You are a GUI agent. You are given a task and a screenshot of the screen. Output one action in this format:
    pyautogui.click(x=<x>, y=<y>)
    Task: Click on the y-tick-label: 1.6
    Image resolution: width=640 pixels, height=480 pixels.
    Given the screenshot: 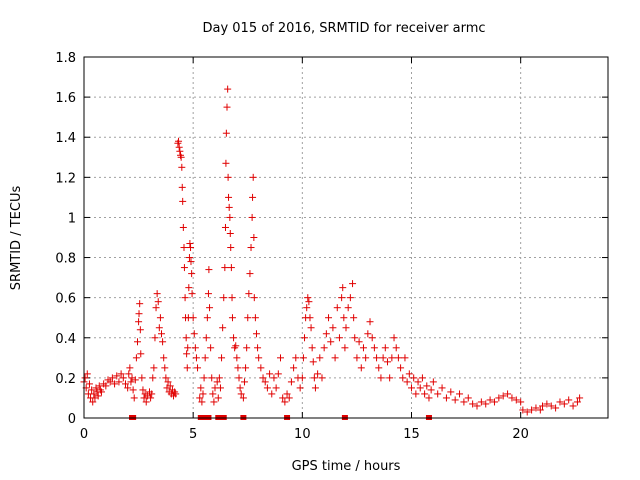 What is the action you would take?
    pyautogui.click(x=65, y=98)
    